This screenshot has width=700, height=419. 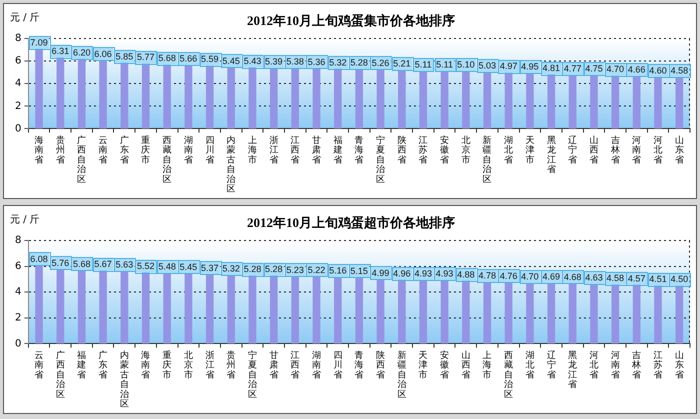 What do you see at coordinates (423, 150) in the screenshot?
I see `x-tick-label: 江苏省` at bounding box center [423, 150].